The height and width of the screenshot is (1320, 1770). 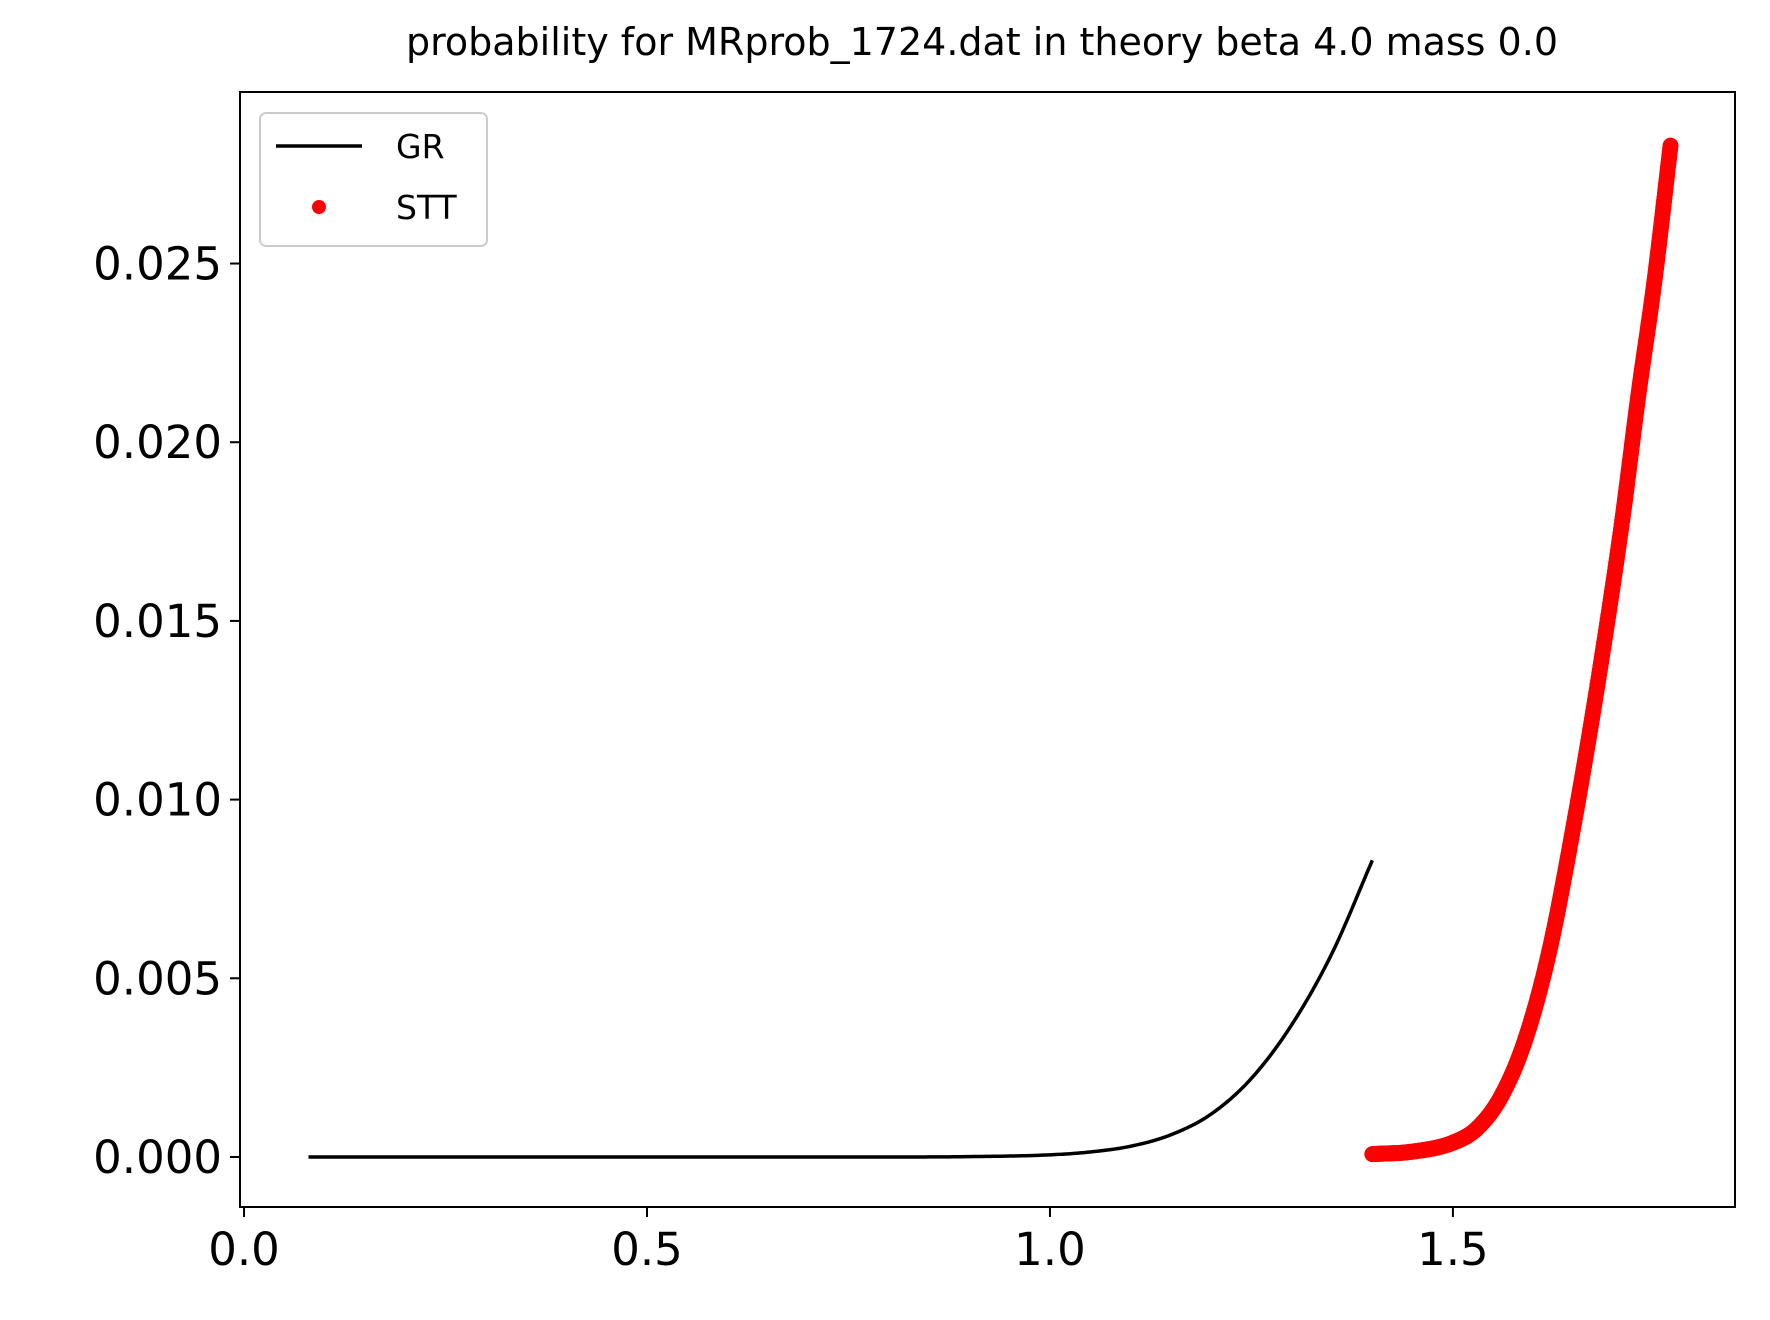 I want to click on legend-label: STT, so click(x=427, y=207).